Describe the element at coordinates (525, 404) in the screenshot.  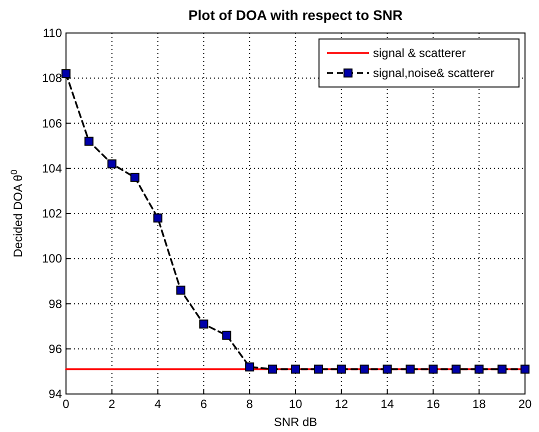
I see `x-tick-label: 20` at that location.